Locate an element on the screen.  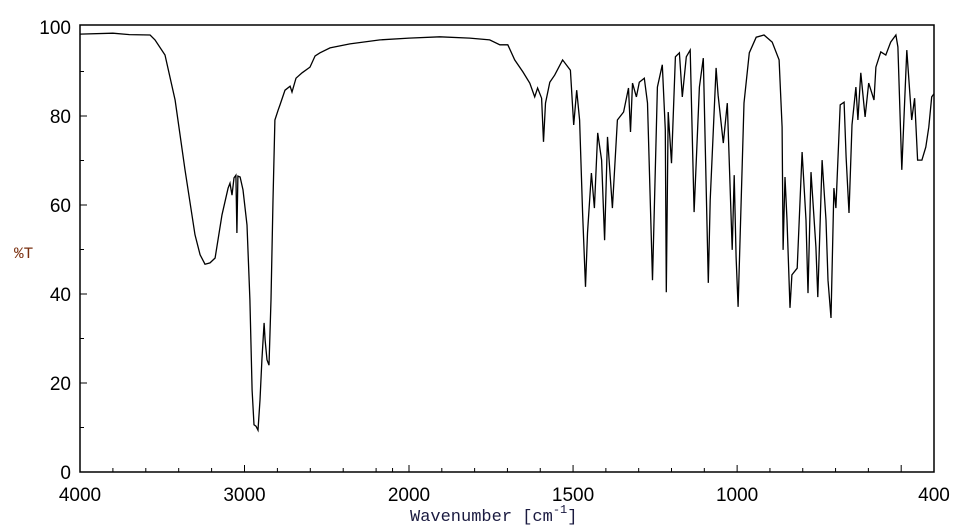
y-axis-title: %T is located at coordinates (23, 254).